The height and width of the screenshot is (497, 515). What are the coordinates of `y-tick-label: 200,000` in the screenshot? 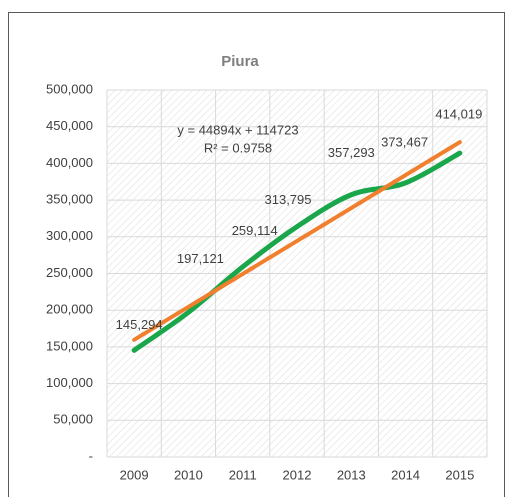 It's located at (69, 309).